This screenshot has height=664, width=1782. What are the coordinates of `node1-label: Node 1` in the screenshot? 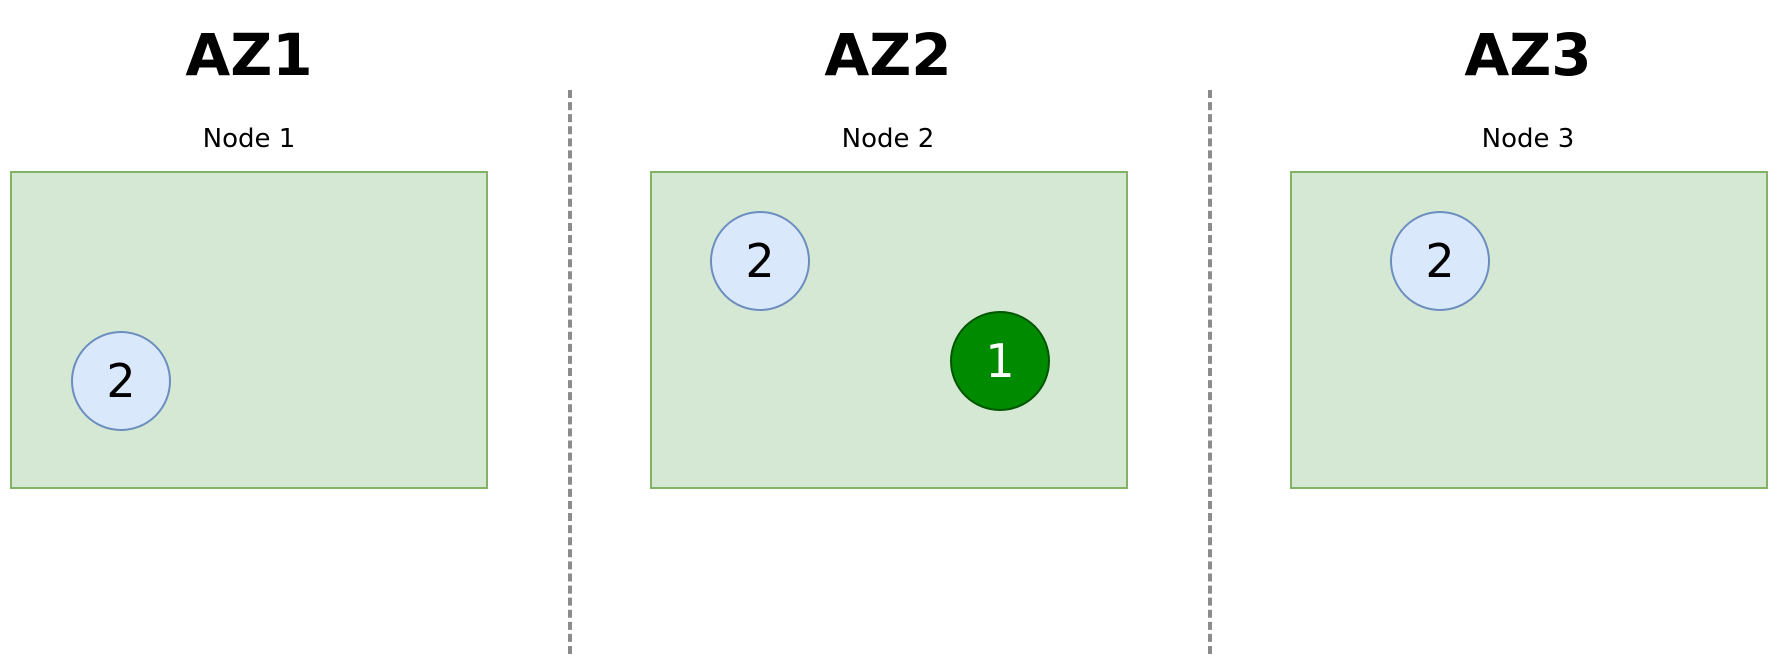 It's located at (249, 139).